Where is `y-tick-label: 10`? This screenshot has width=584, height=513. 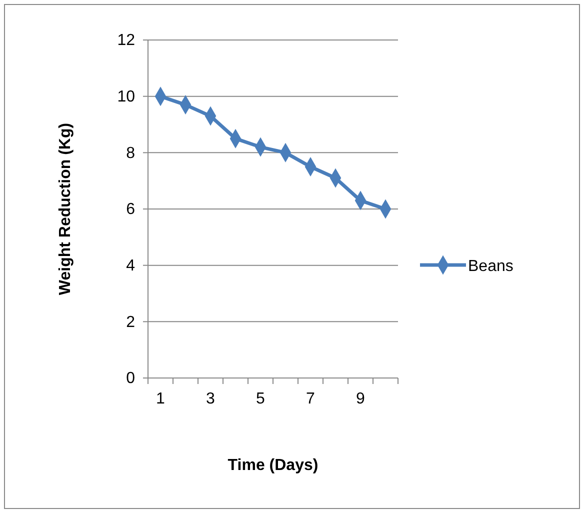
y-tick-label: 10 is located at coordinates (126, 97).